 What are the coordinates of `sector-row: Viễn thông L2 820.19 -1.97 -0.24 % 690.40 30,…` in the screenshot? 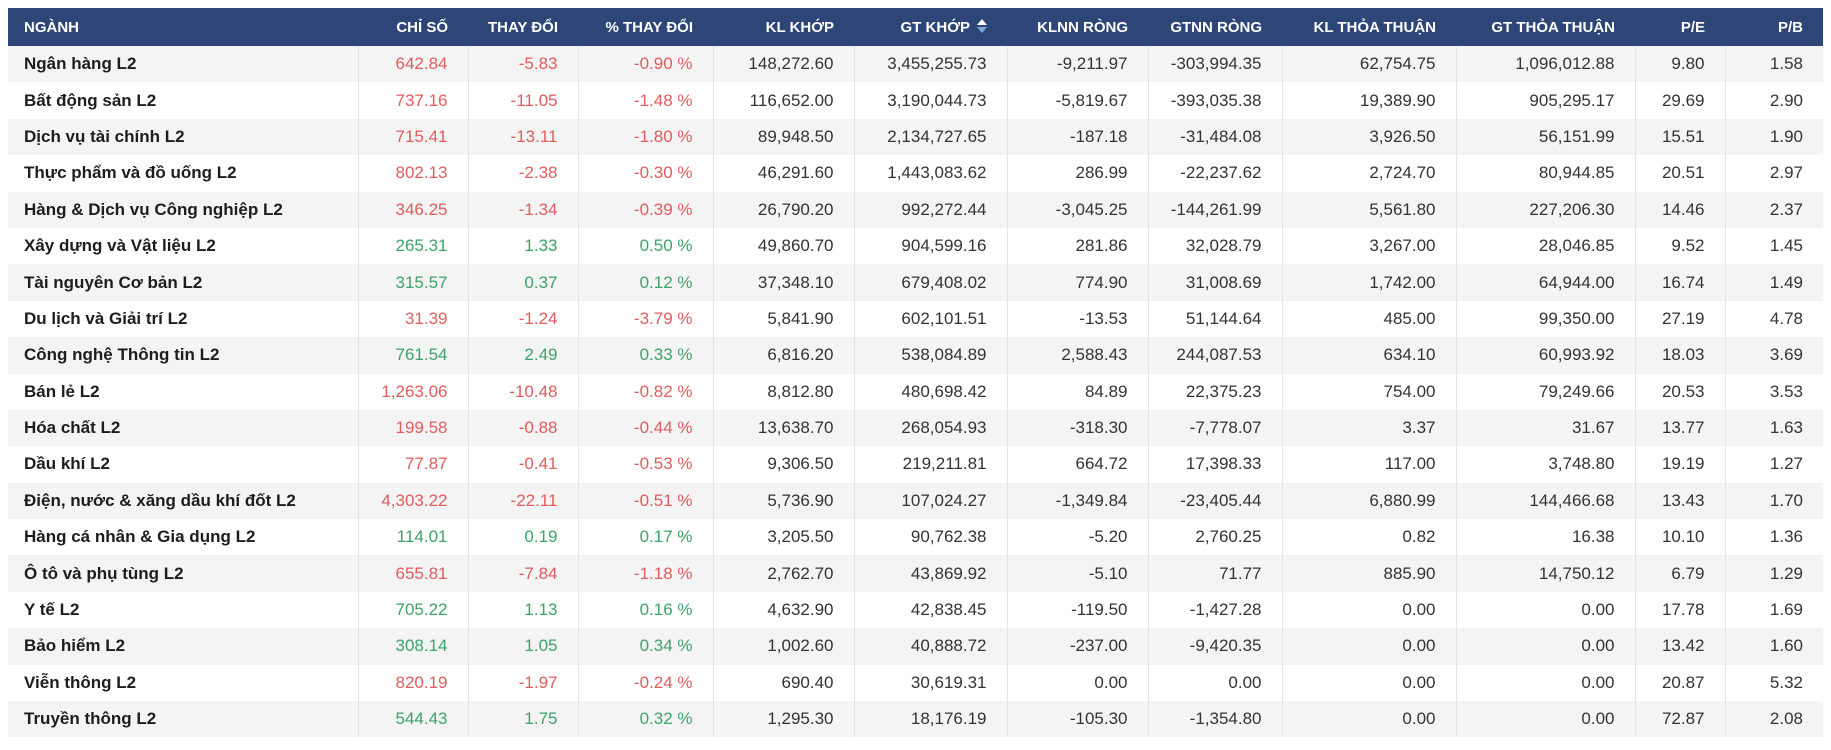 It's located at (915, 683).